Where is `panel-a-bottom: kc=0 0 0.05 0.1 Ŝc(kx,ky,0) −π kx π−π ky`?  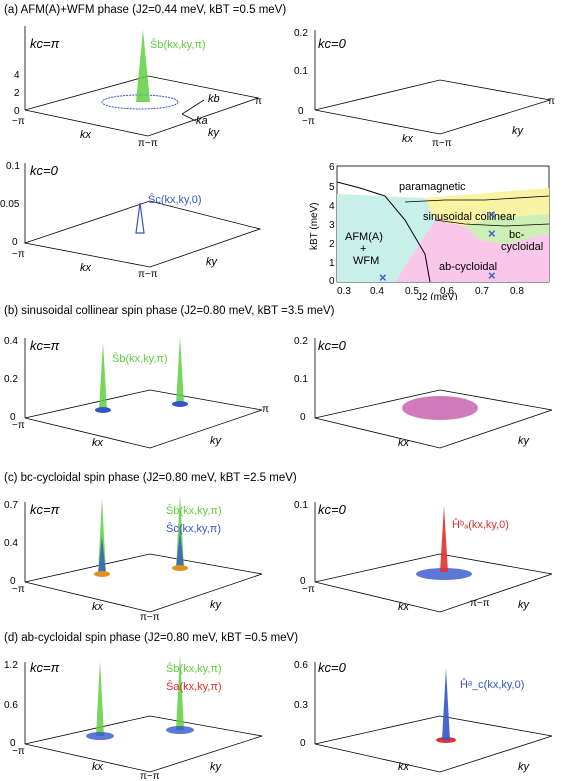 panel-a-bottom: kc=0 0 0.05 0.1 Ŝc(kx,ky,0) −π kx π−π ky is located at coordinates (131, 220).